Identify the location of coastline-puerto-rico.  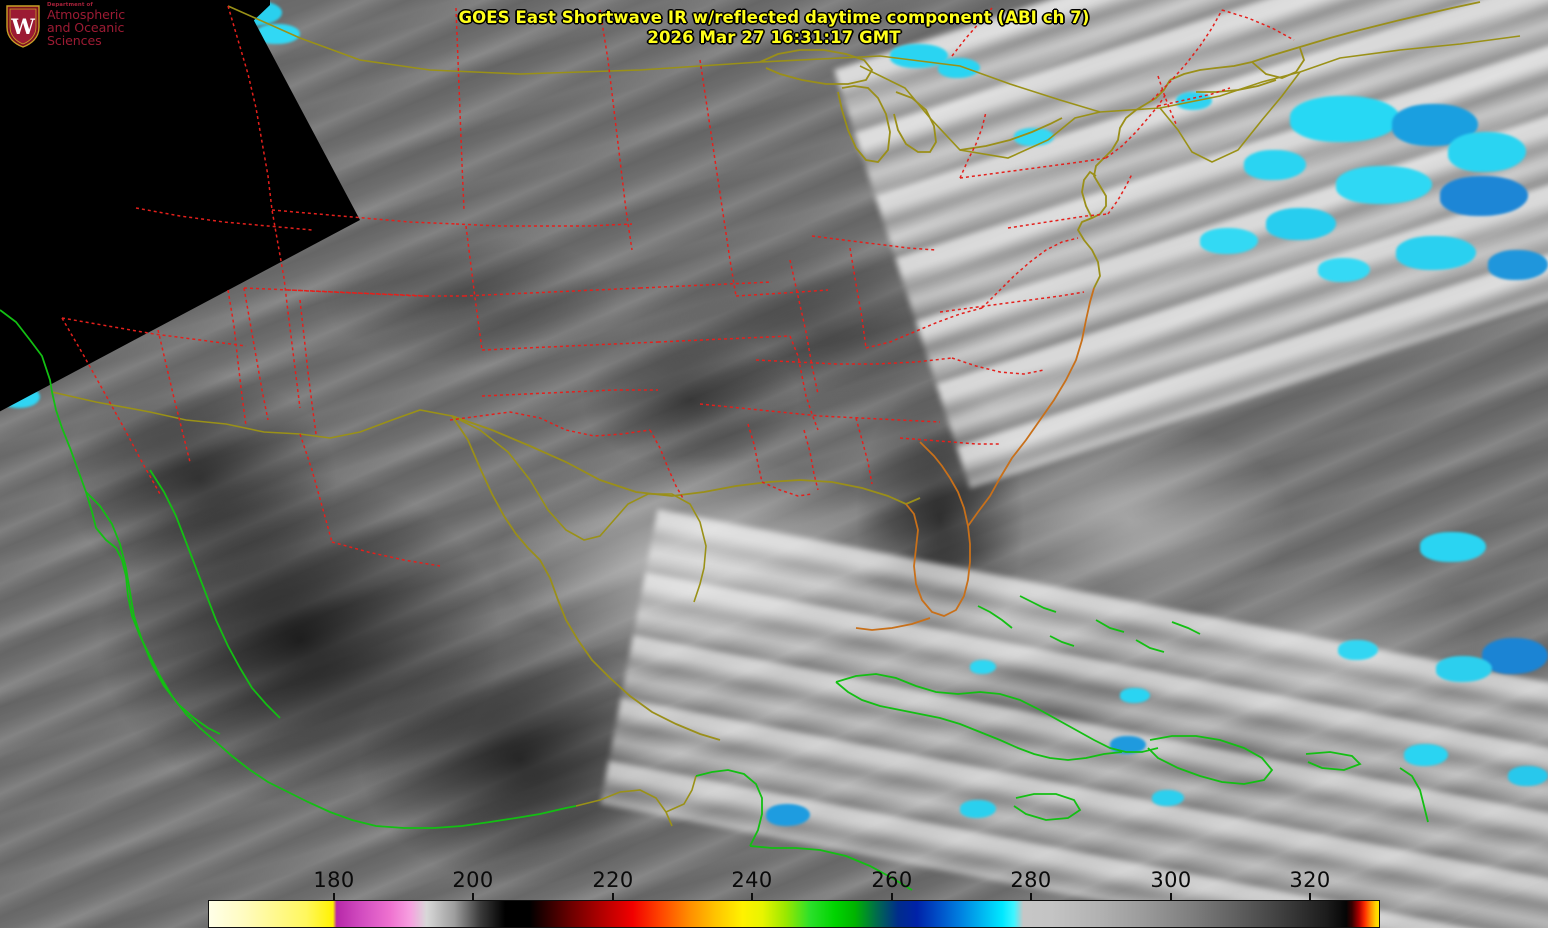
(1333, 761).